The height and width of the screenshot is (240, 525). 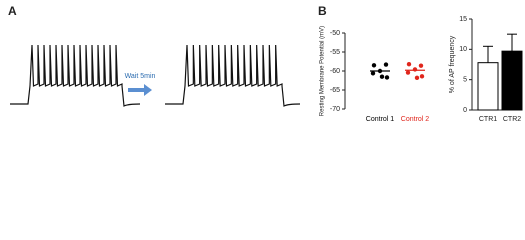 I want to click on x-tick-label: CTR2, so click(x=512, y=119).